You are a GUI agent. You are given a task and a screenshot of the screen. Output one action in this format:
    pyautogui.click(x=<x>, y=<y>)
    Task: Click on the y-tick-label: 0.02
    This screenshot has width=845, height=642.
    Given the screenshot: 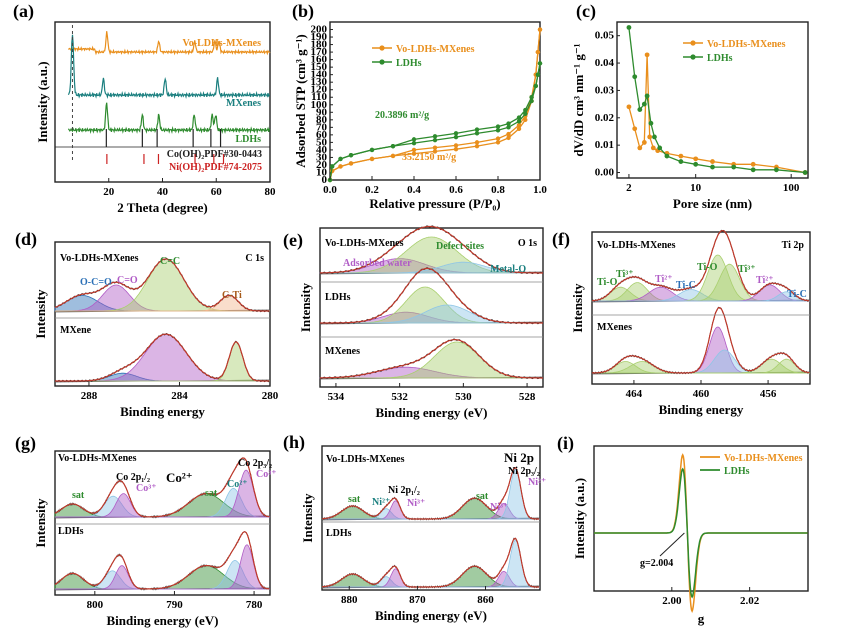 What is the action you would take?
    pyautogui.click(x=605, y=118)
    